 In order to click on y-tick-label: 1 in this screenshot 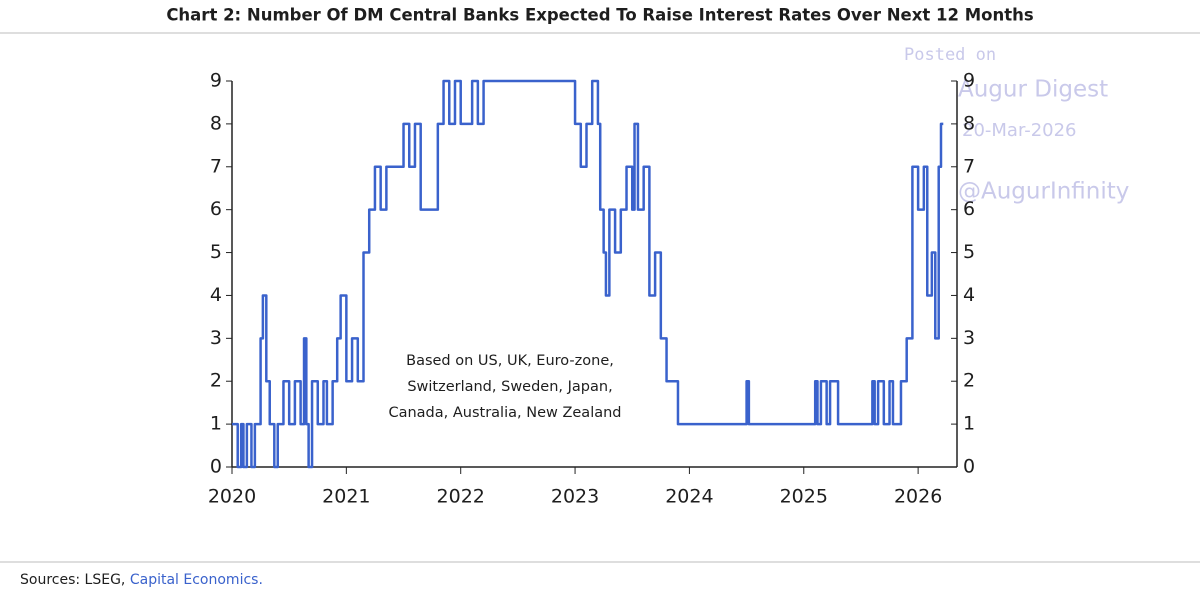, I will do `click(216, 424)`.